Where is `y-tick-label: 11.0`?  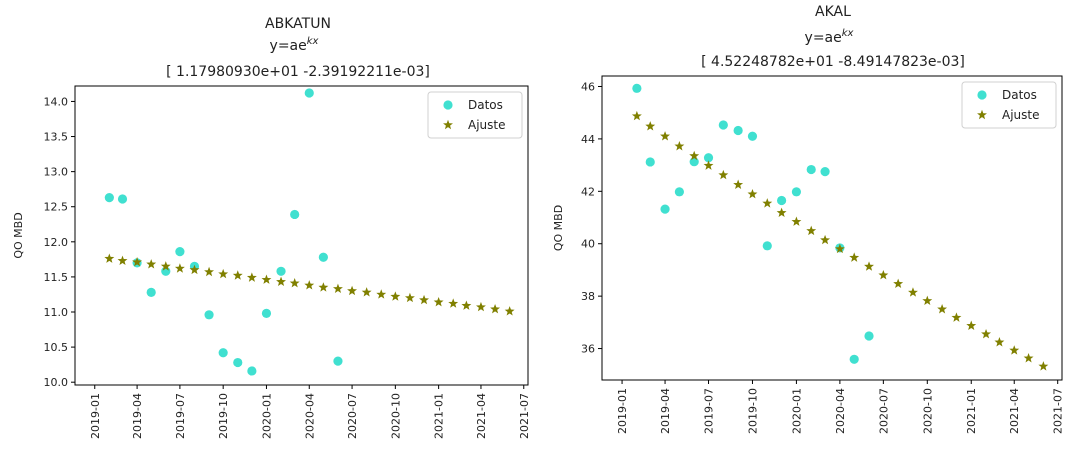
y-tick-label: 11.0 is located at coordinates (56, 312).